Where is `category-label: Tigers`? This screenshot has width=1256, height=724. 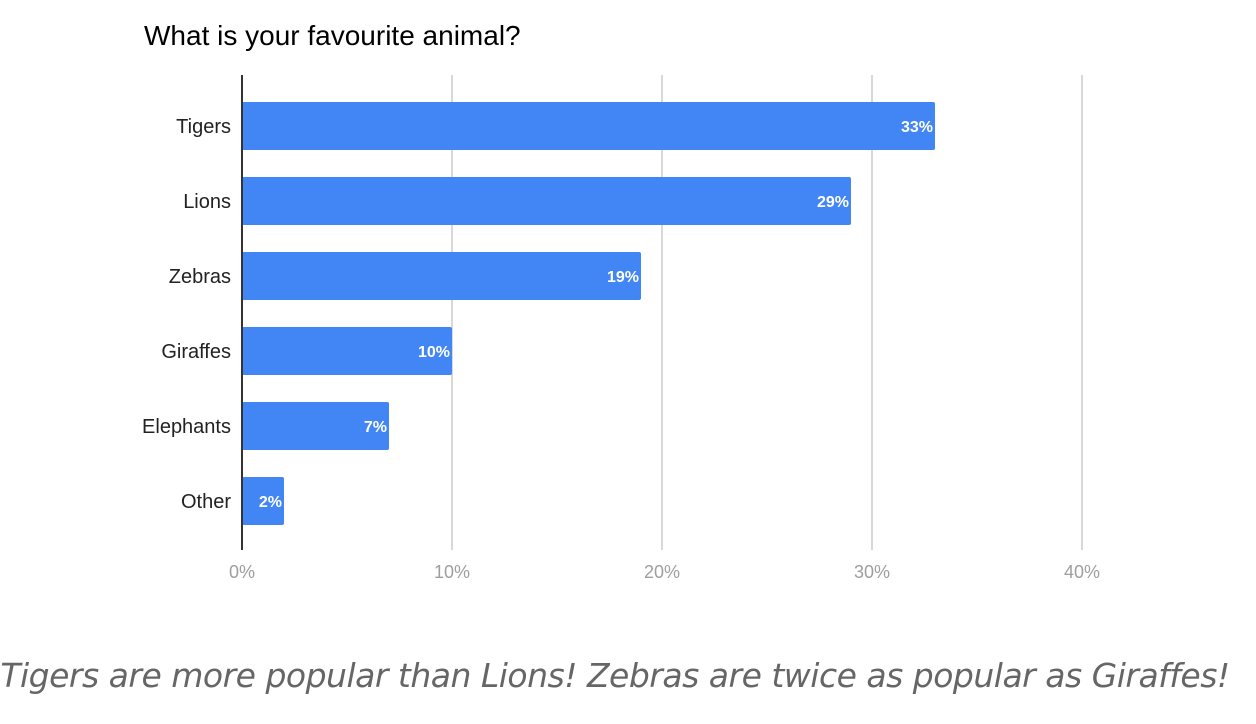 category-label: Tigers is located at coordinates (203, 127).